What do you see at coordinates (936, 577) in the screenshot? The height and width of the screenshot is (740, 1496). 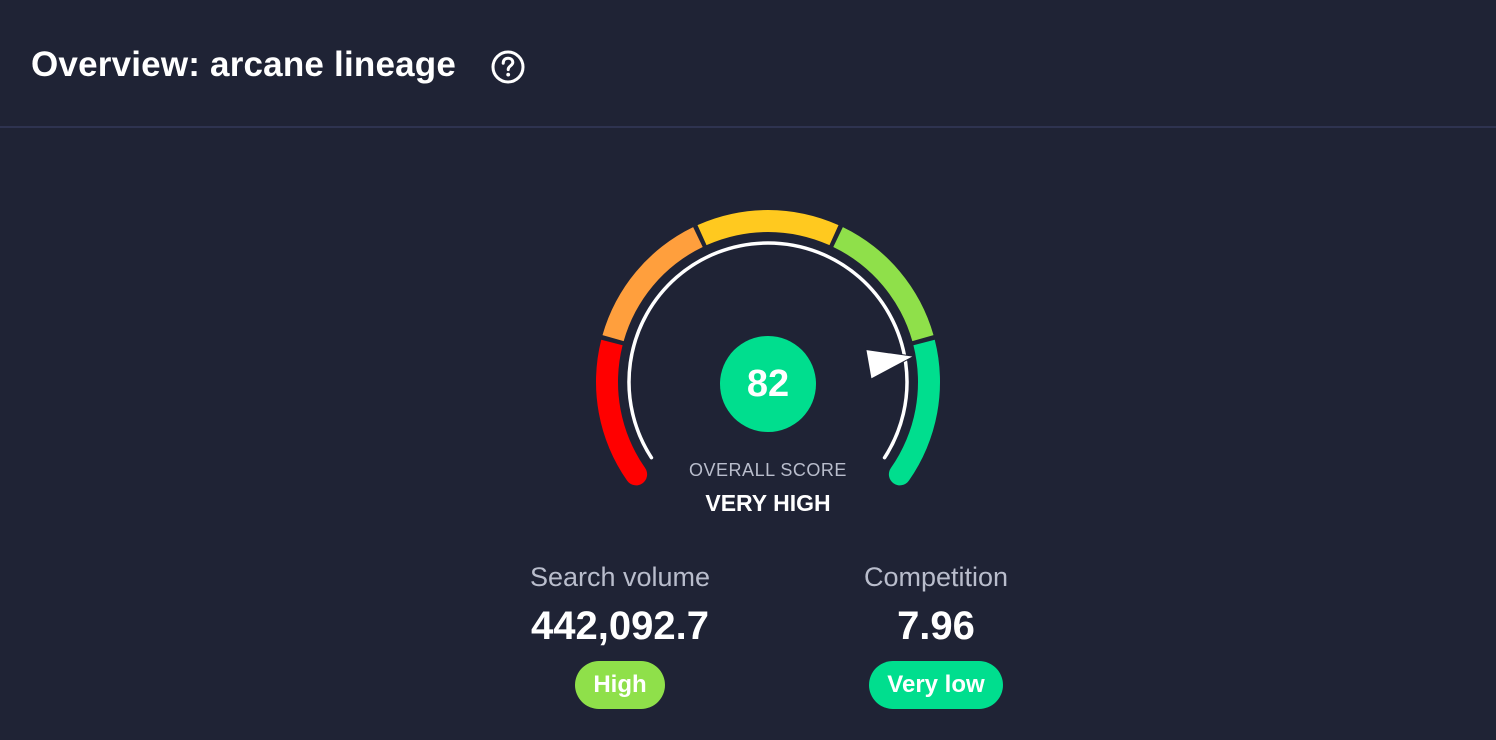 I see `competition-label: Competition` at bounding box center [936, 577].